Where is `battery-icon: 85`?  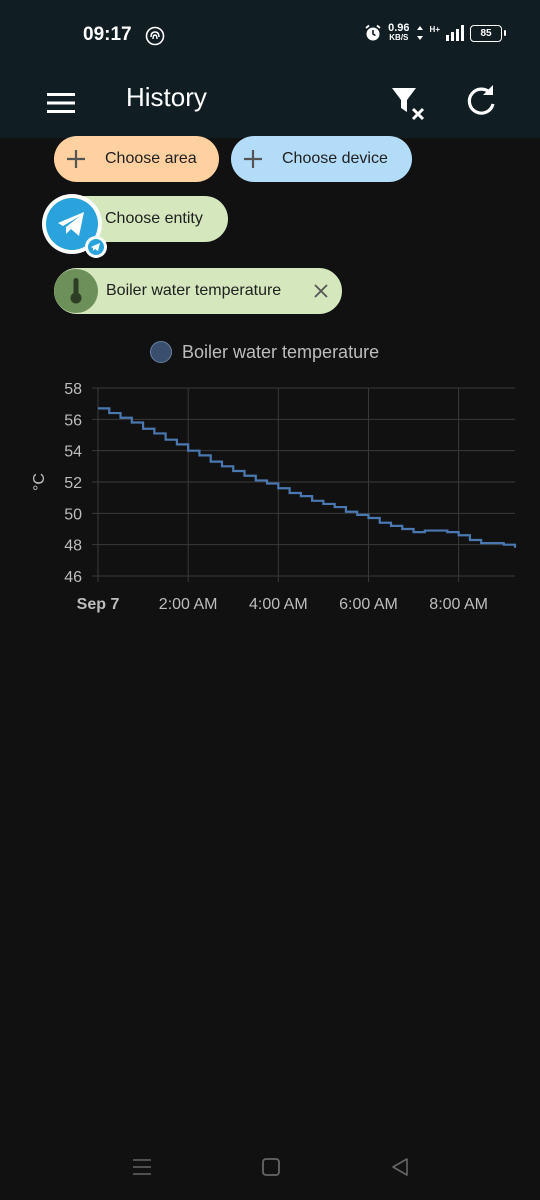 battery-icon: 85 is located at coordinates (488, 33).